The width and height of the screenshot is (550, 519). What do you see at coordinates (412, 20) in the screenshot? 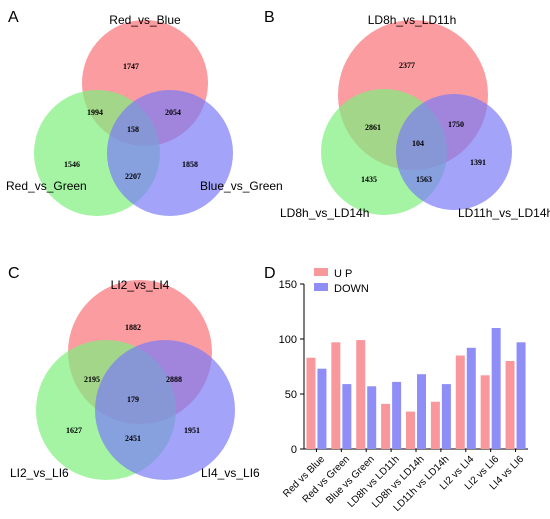
I see `venn-b-set1-label: LD8h_vs_LD11h` at bounding box center [412, 20].